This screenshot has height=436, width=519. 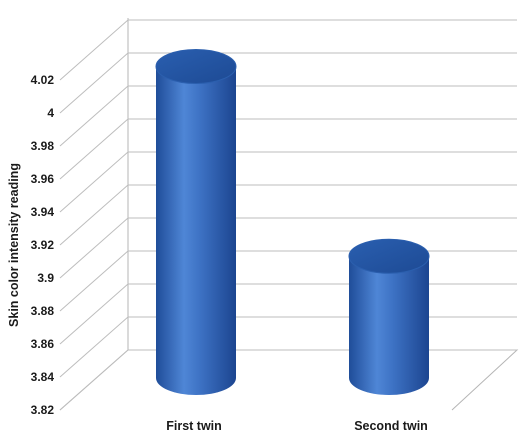 What do you see at coordinates (43, 377) in the screenshot?
I see `y-tick-label: 3.84` at bounding box center [43, 377].